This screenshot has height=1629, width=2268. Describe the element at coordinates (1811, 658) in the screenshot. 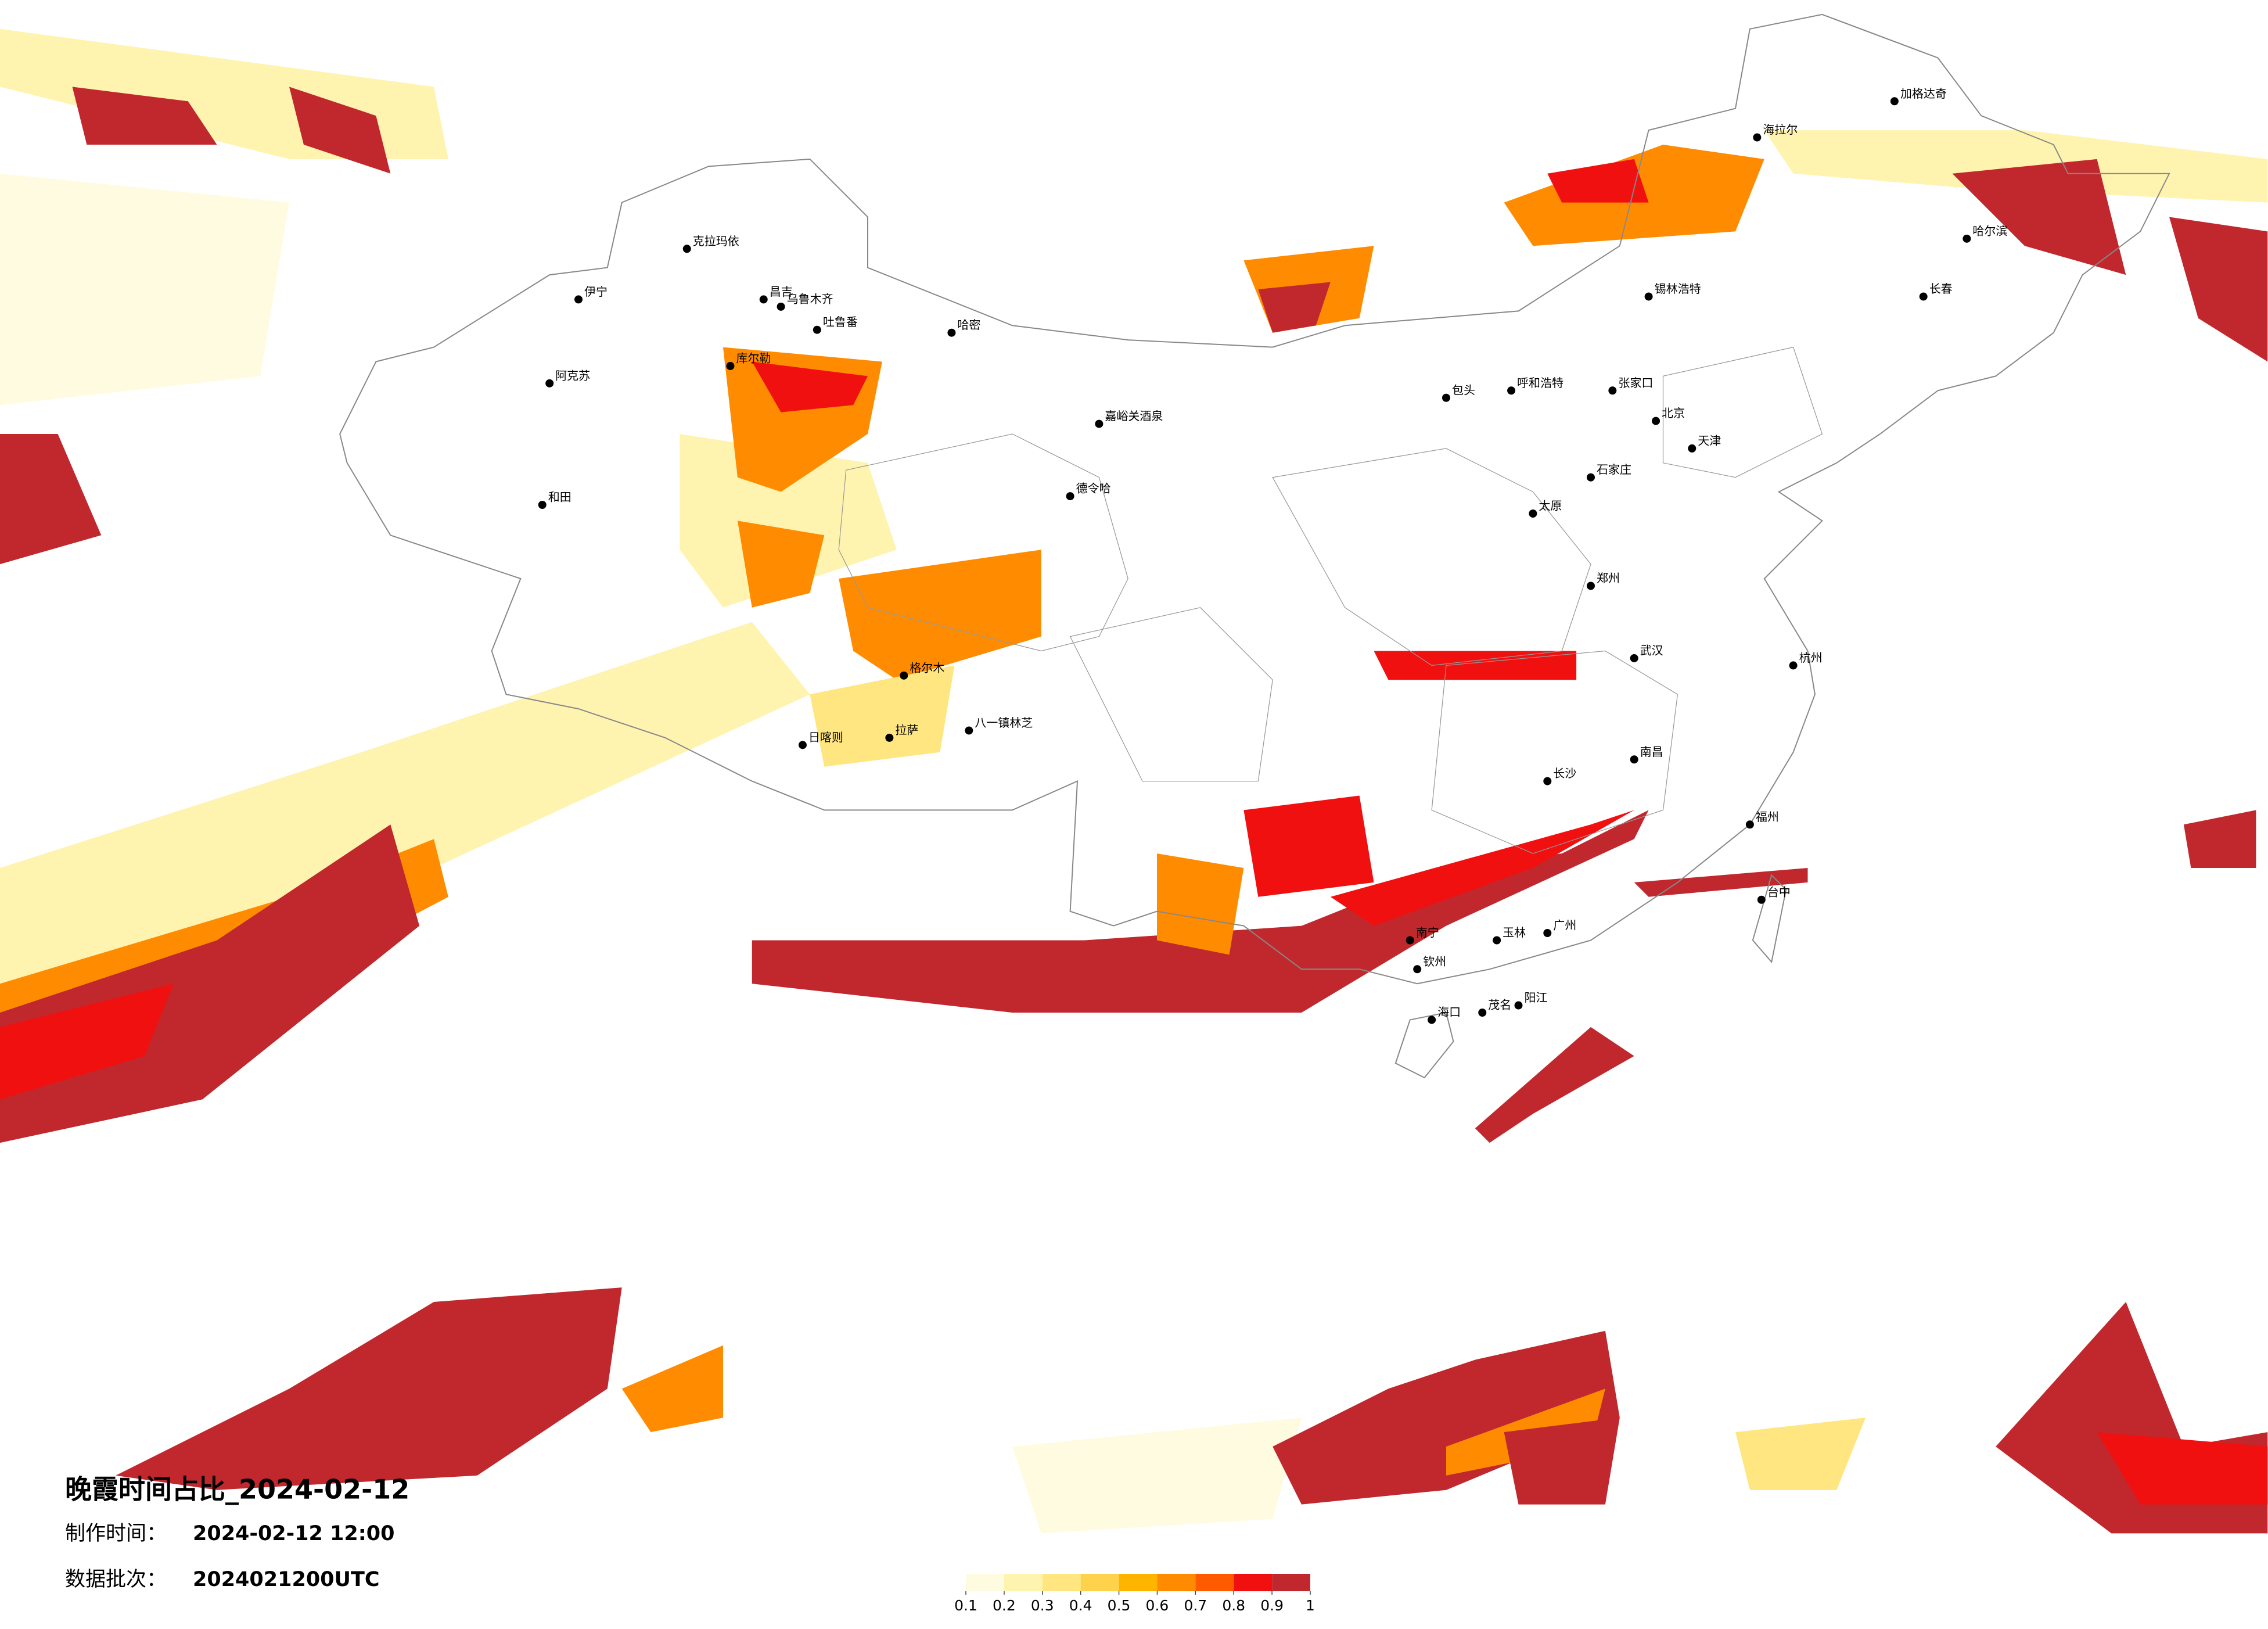

I see `city-label: 杭州` at that location.